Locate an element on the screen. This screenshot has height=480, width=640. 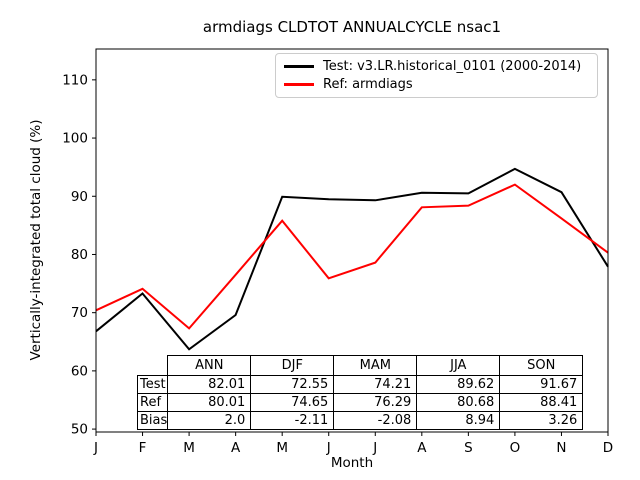
y-tick-label: 90 is located at coordinates (79, 197).